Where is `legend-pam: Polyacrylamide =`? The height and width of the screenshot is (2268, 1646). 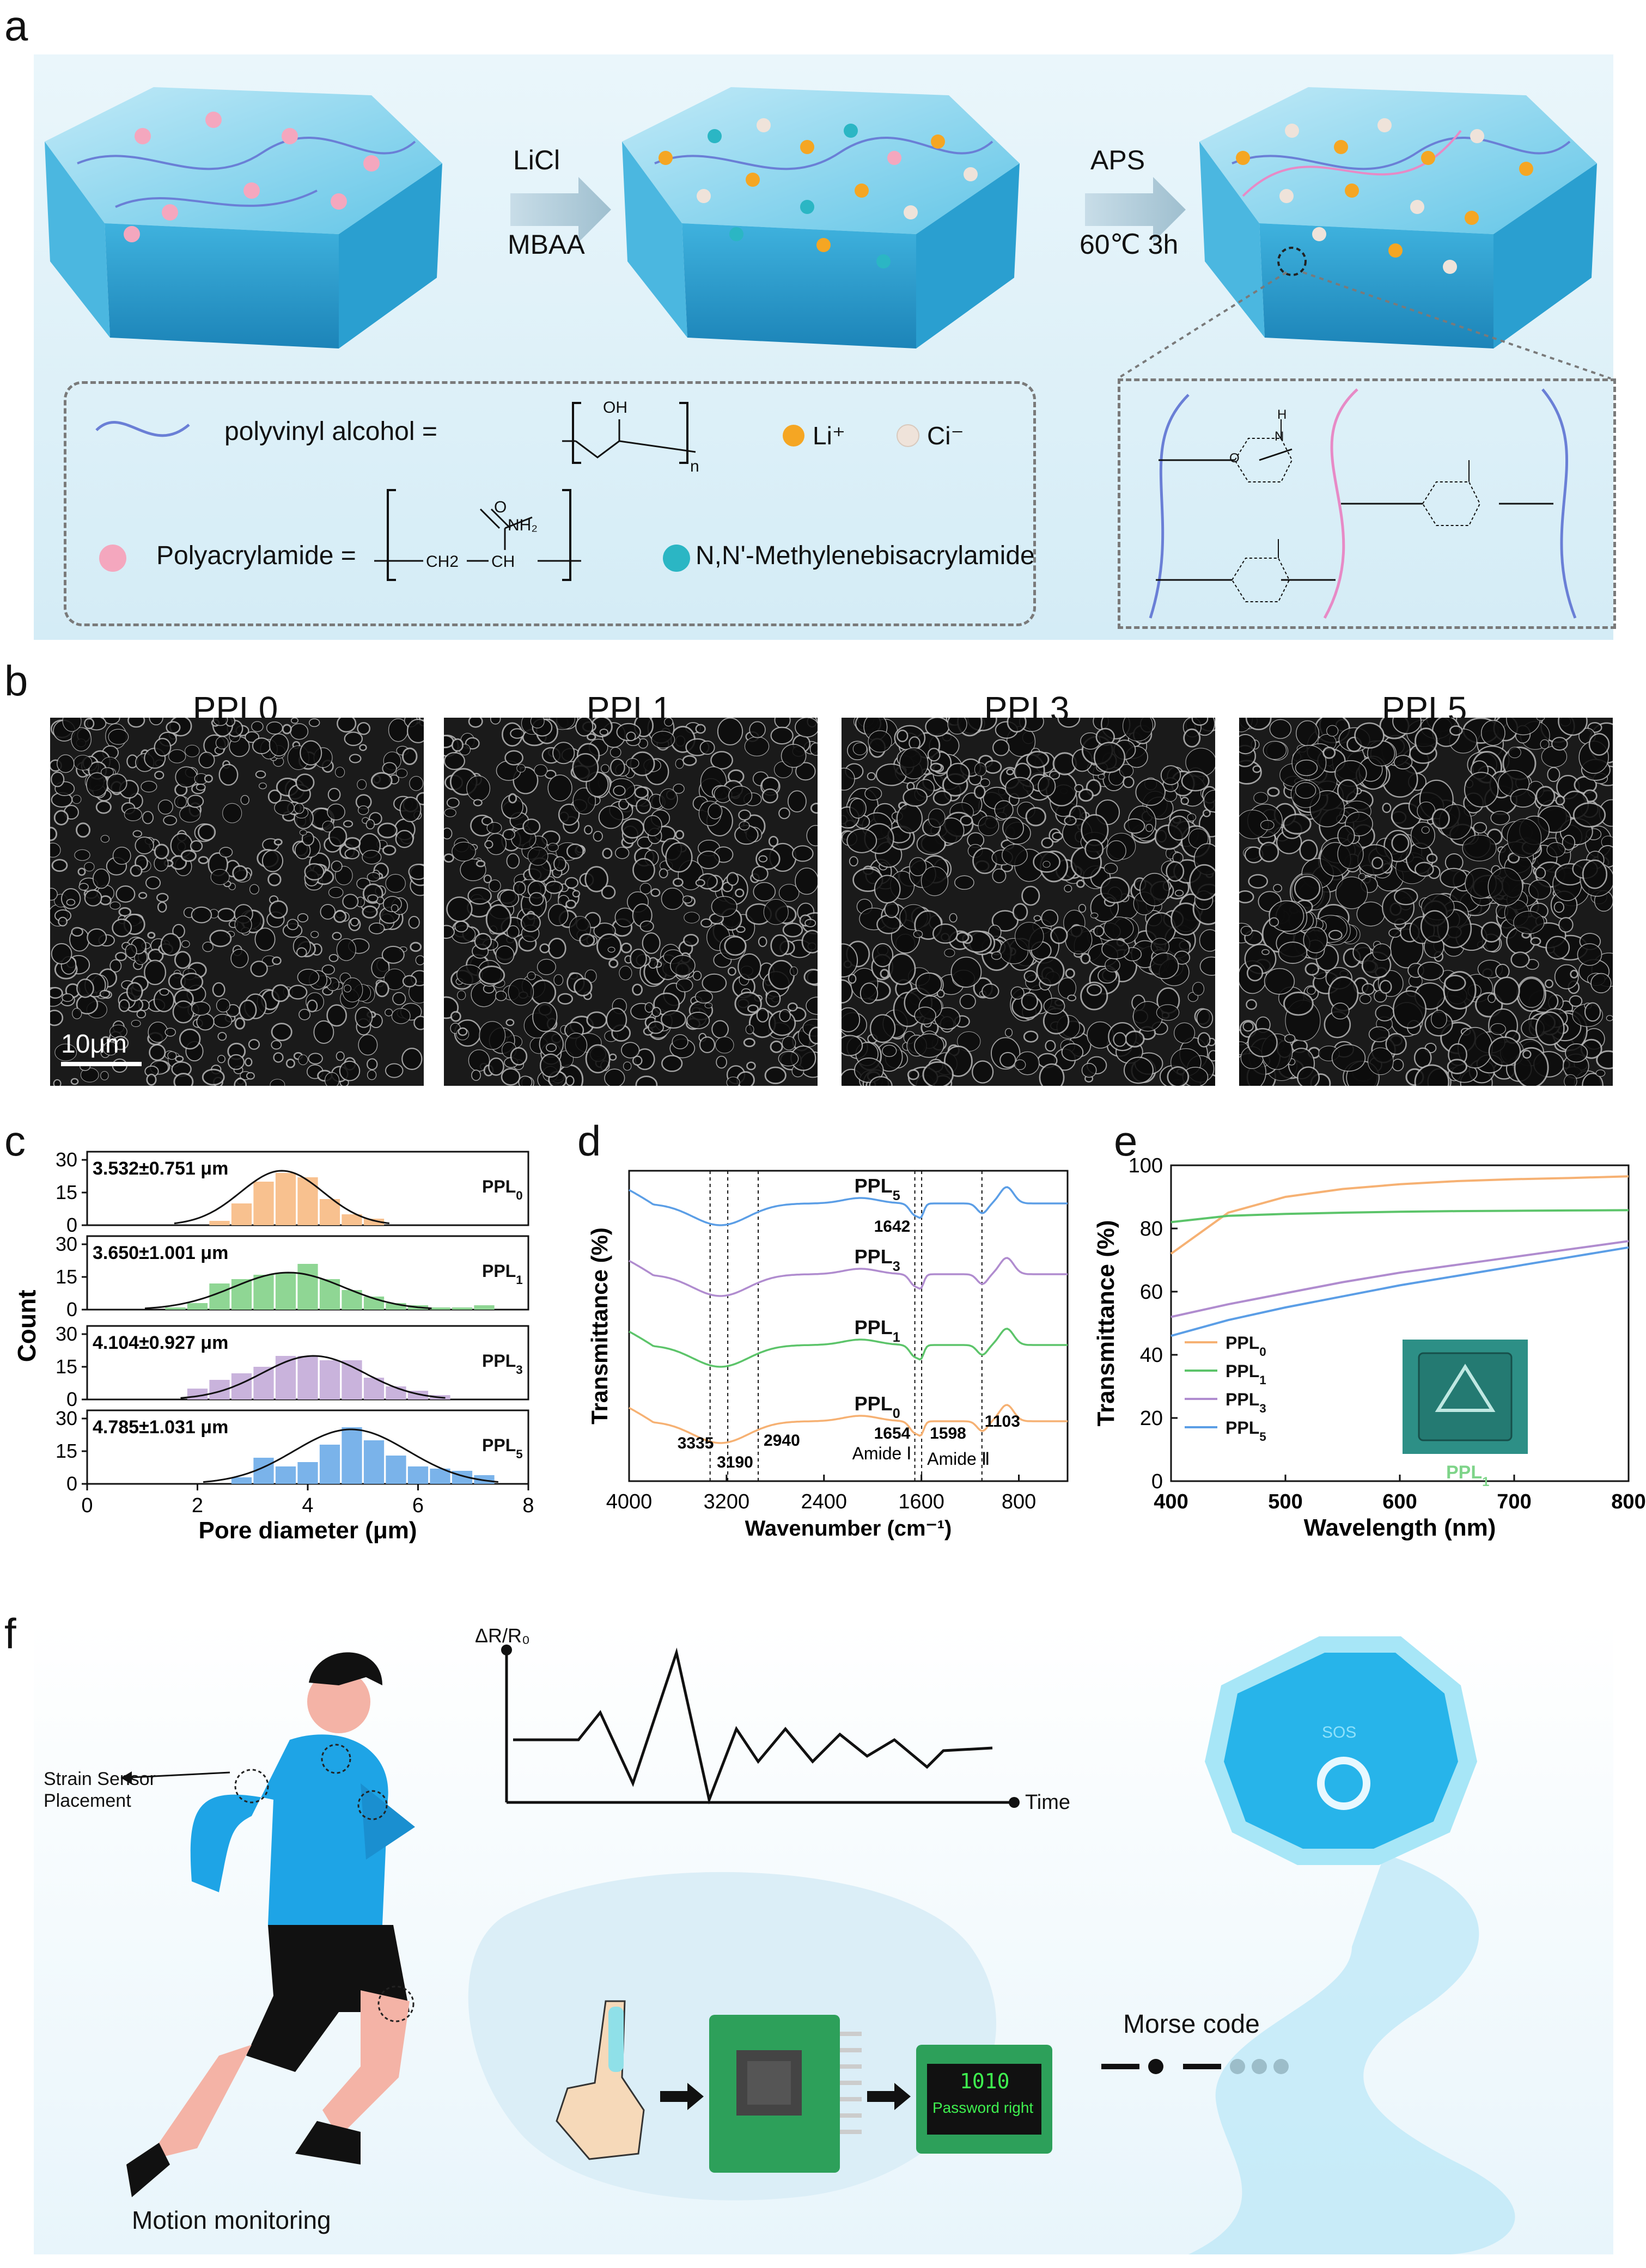 legend-pam: Polyacrylamide = is located at coordinates (256, 555).